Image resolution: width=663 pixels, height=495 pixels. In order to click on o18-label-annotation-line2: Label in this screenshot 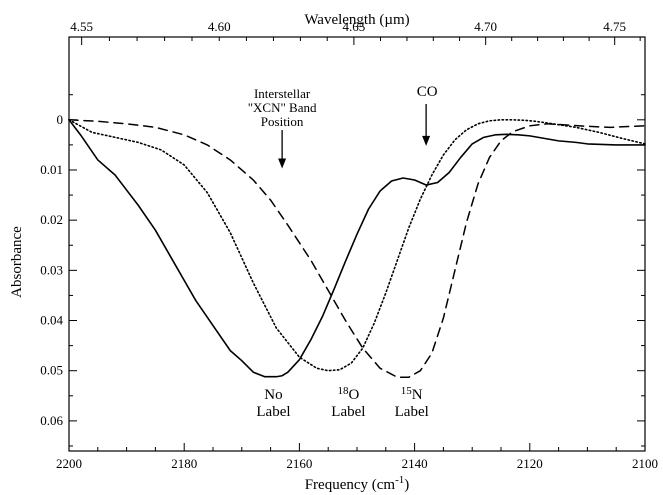, I will do `click(348, 412)`.